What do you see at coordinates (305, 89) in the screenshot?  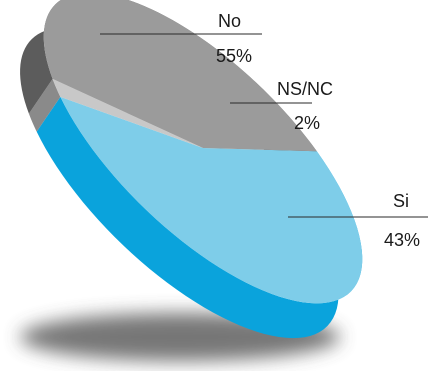 I see `slice-label-nsnc: NS/NC` at bounding box center [305, 89].